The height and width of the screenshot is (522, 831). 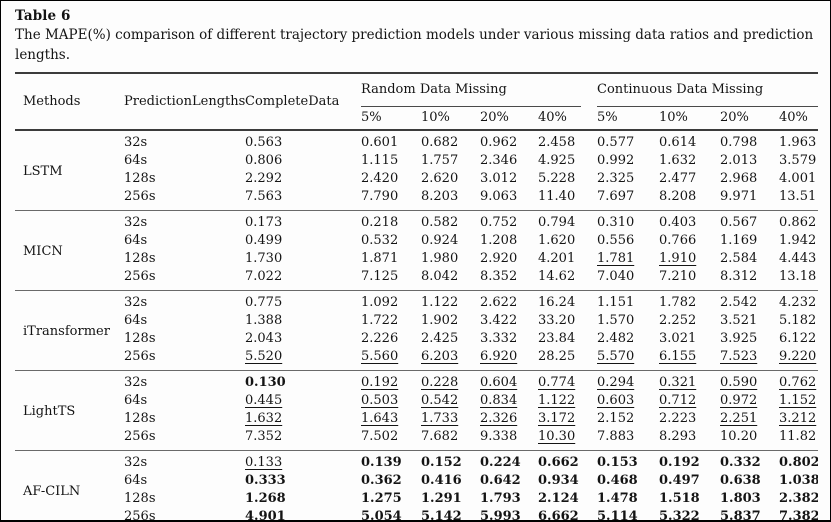 What do you see at coordinates (557, 196) in the screenshot?
I see `value-cell: 11.40` at bounding box center [557, 196].